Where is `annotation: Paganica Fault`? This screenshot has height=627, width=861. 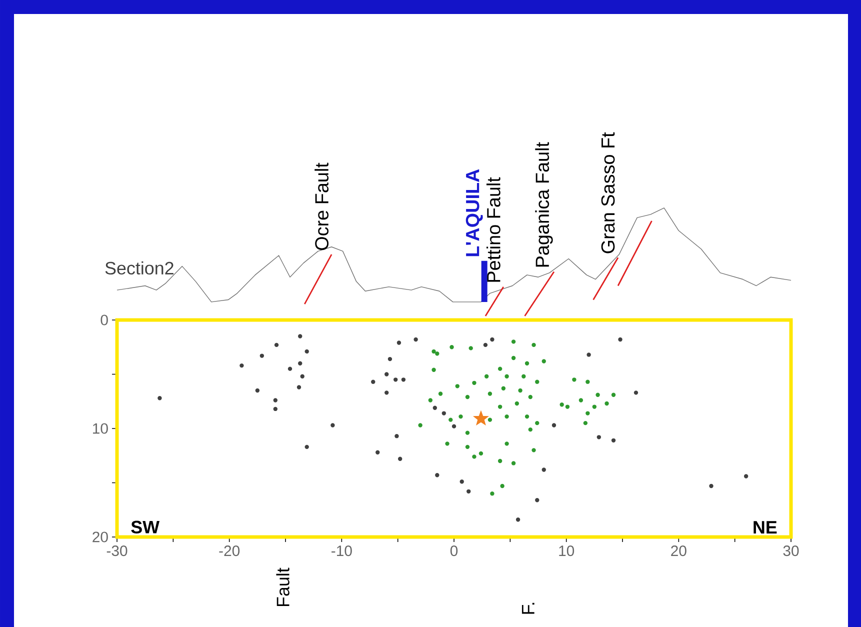
annotation: Paganica Fault is located at coordinates (544, 204).